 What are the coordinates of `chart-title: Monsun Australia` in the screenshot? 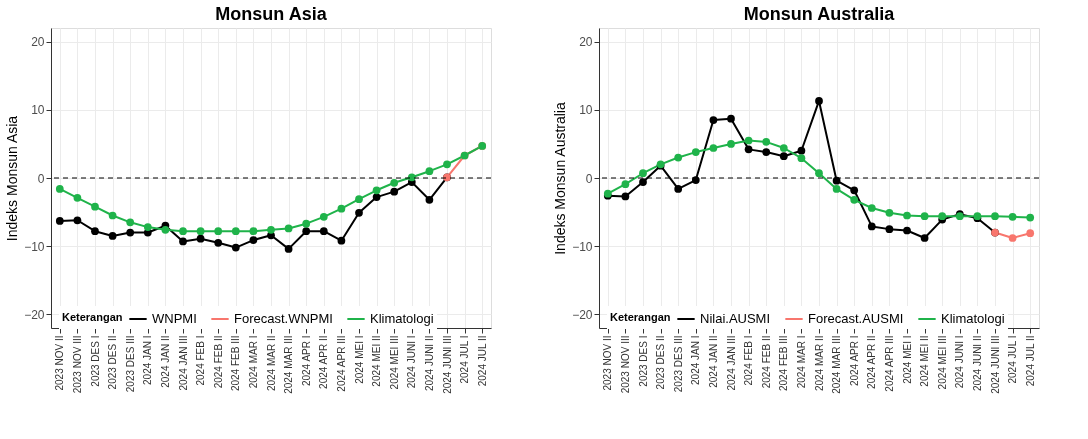 It's located at (819, 14).